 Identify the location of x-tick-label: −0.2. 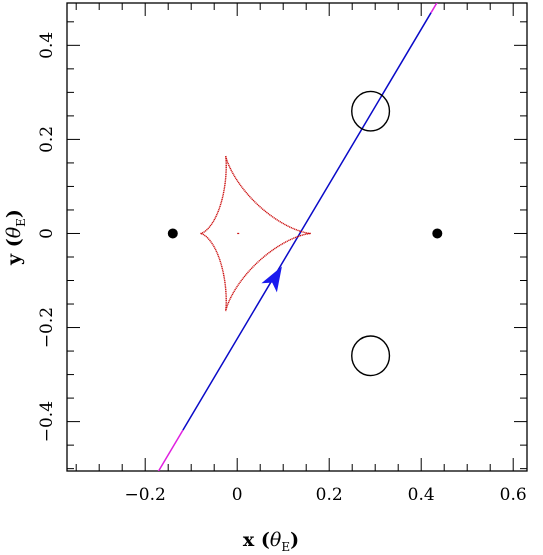
(145, 495).